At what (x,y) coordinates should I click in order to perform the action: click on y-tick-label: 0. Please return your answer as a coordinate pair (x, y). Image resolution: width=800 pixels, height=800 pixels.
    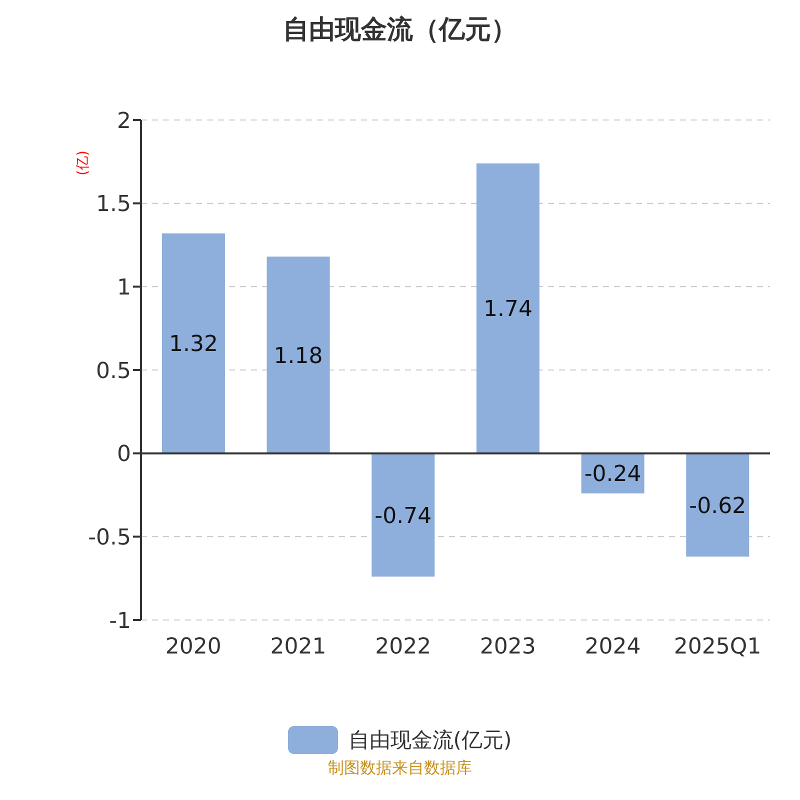
    Looking at the image, I should click on (124, 455).